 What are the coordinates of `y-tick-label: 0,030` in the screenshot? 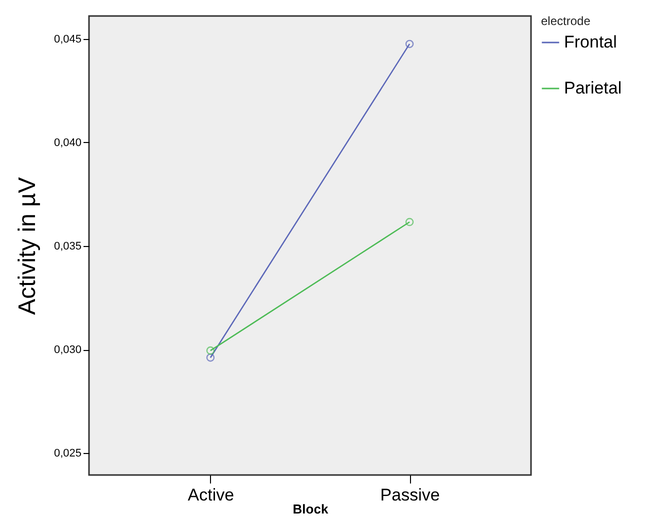 It's located at (68, 350).